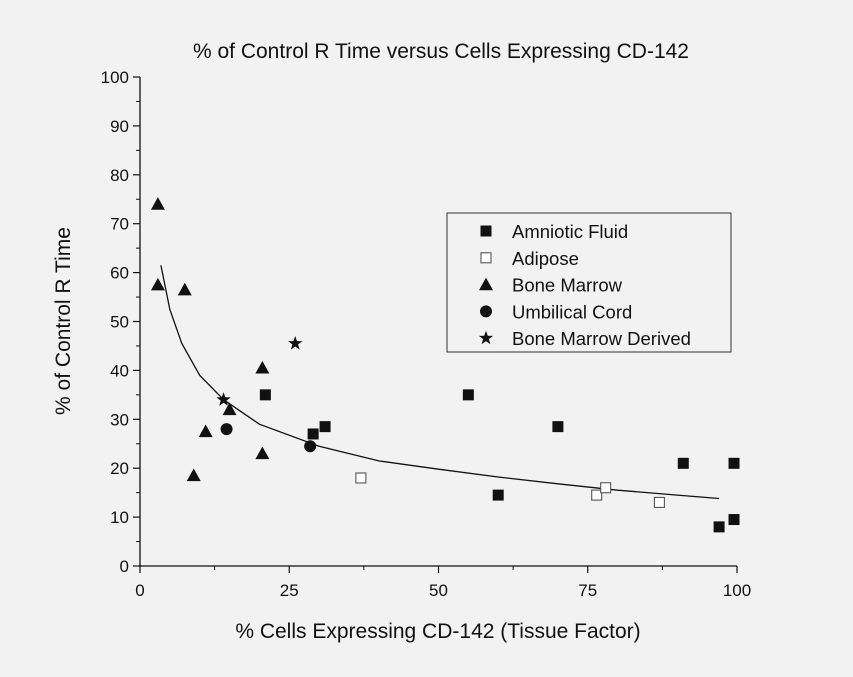 The height and width of the screenshot is (677, 853). Describe the element at coordinates (124, 566) in the screenshot. I see `y-tick-label: 0` at that location.